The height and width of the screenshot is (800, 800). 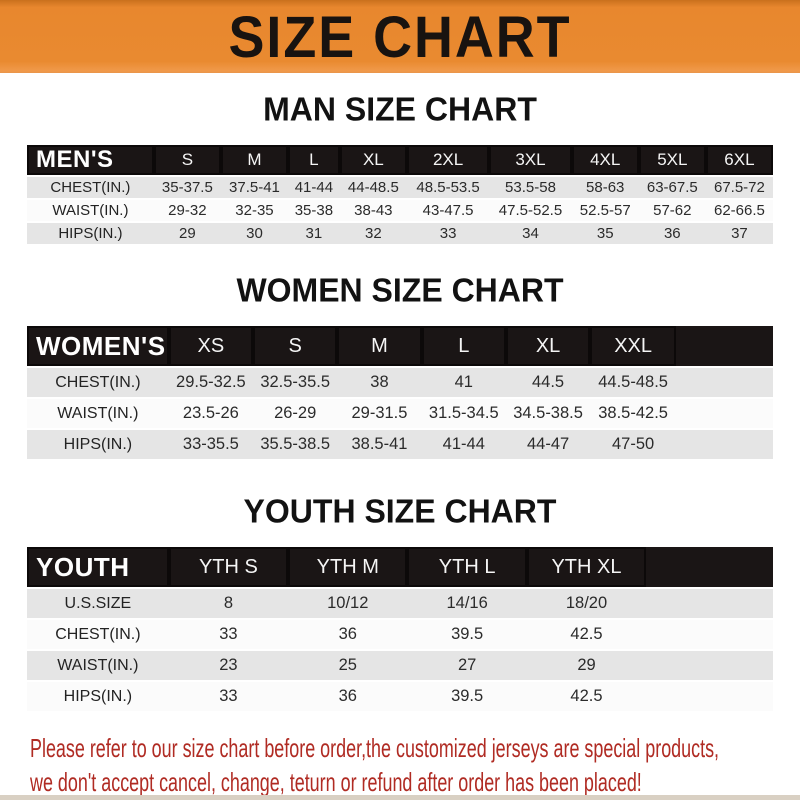 What do you see at coordinates (739, 233) in the screenshot?
I see `cell: 37` at bounding box center [739, 233].